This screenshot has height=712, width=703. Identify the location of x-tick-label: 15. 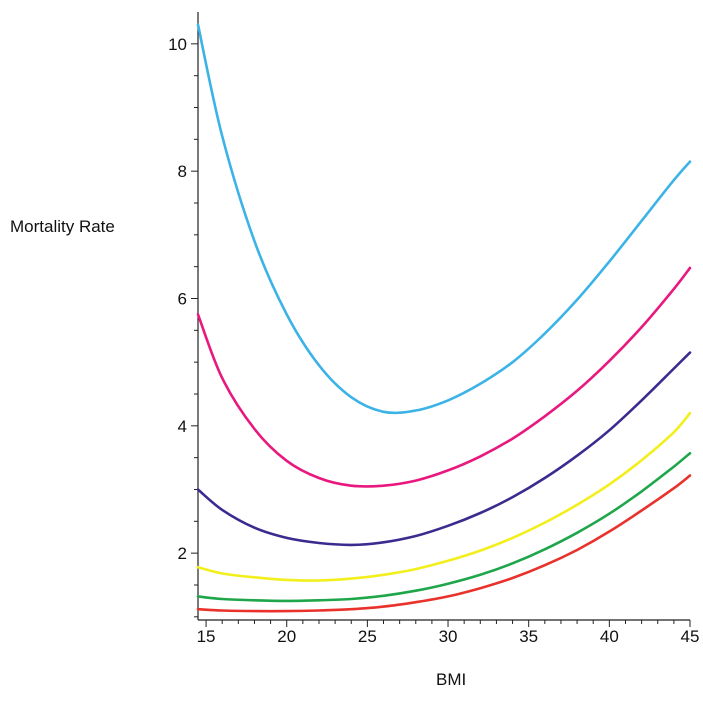
(206, 636).